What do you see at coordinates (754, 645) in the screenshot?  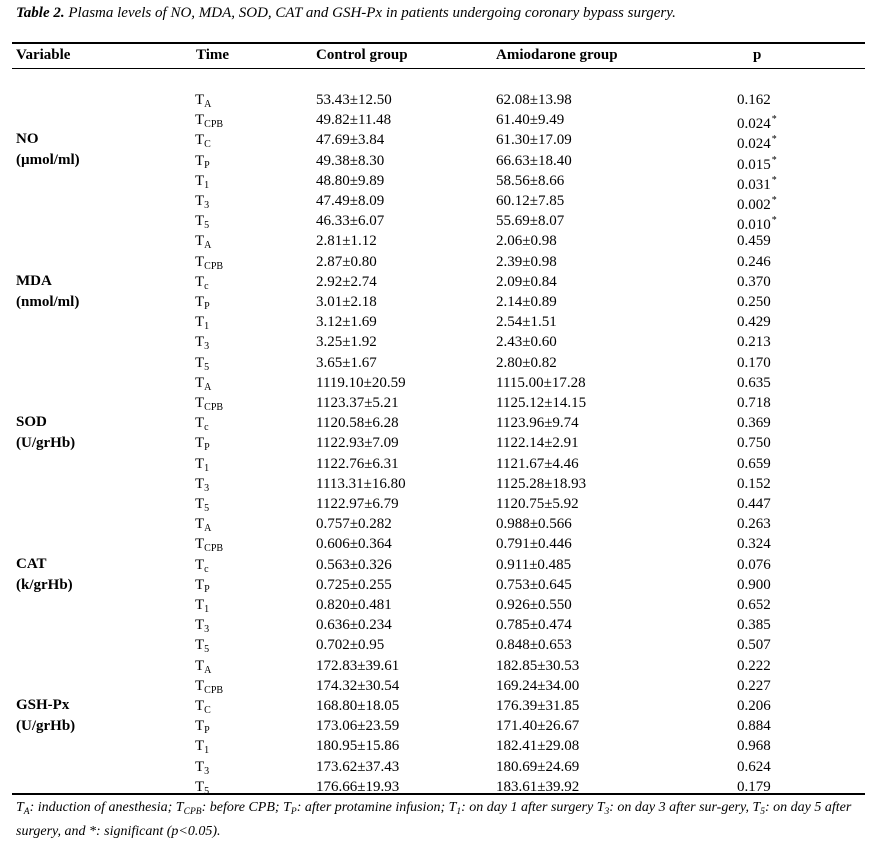 I see `p-value: 0.507` at bounding box center [754, 645].